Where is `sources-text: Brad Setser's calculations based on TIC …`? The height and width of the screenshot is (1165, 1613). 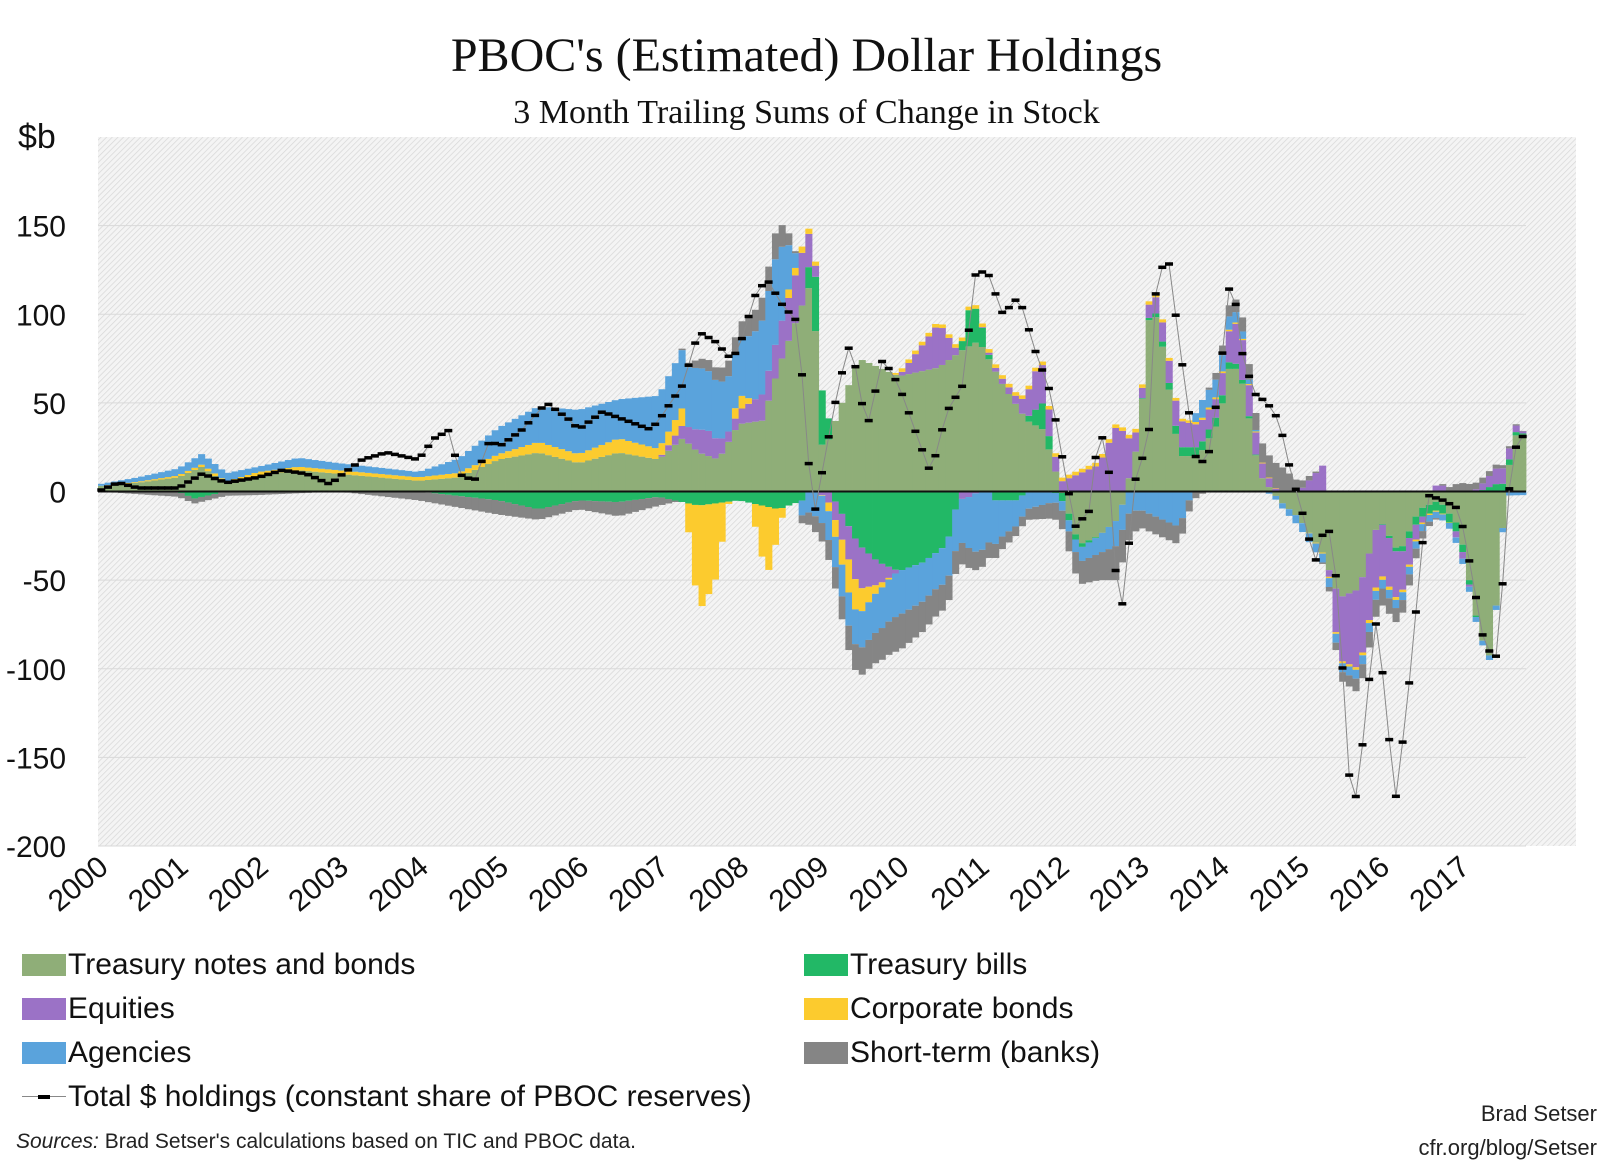
sources-text: Brad Setser's calculations based on TIC … is located at coordinates (367, 1141).